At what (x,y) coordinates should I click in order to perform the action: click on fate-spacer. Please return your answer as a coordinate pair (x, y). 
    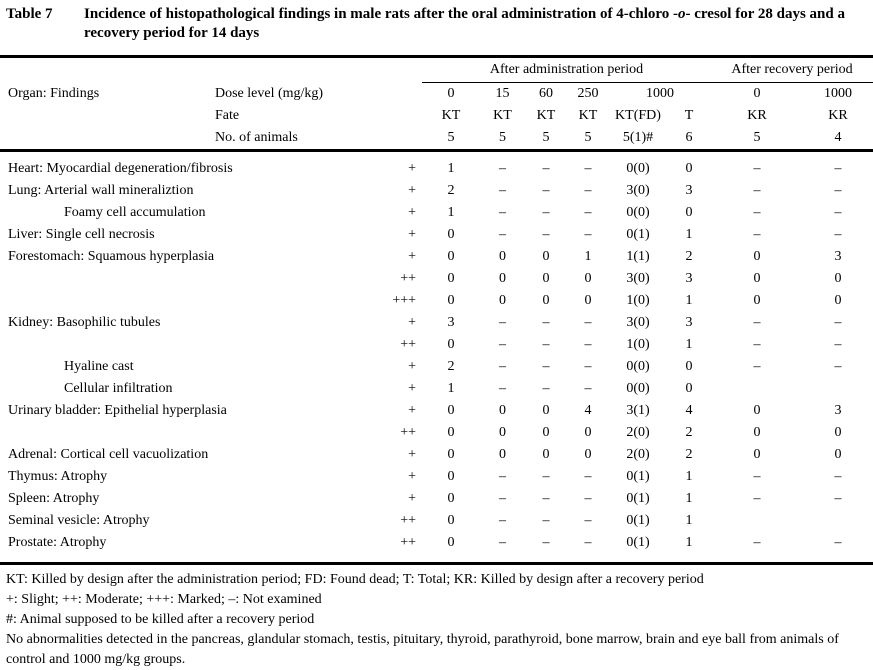
    Looking at the image, I should click on (106, 116).